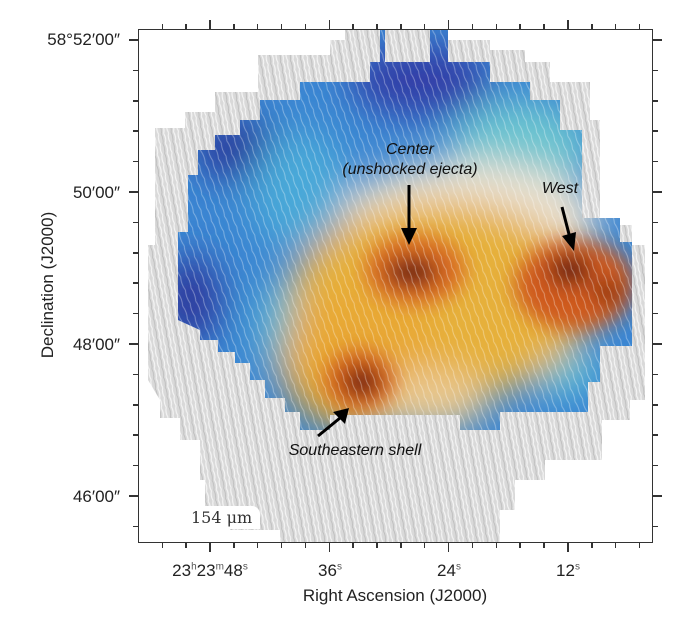 Image resolution: width=700 pixels, height=619 pixels. Describe the element at coordinates (568, 228) in the screenshot. I see `arrow-west` at that location.